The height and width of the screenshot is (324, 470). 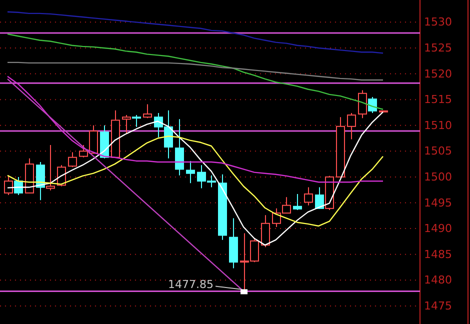 I want to click on y-tick-label: 1530, so click(x=438, y=22).